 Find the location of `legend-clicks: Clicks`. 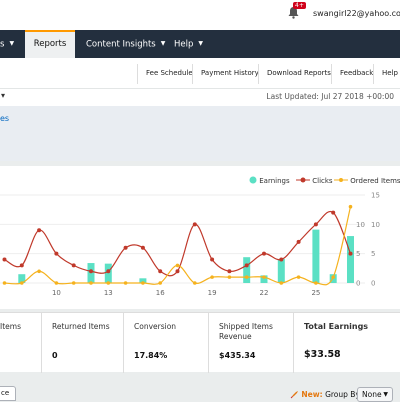

legend-clicks: Clicks is located at coordinates (314, 181).